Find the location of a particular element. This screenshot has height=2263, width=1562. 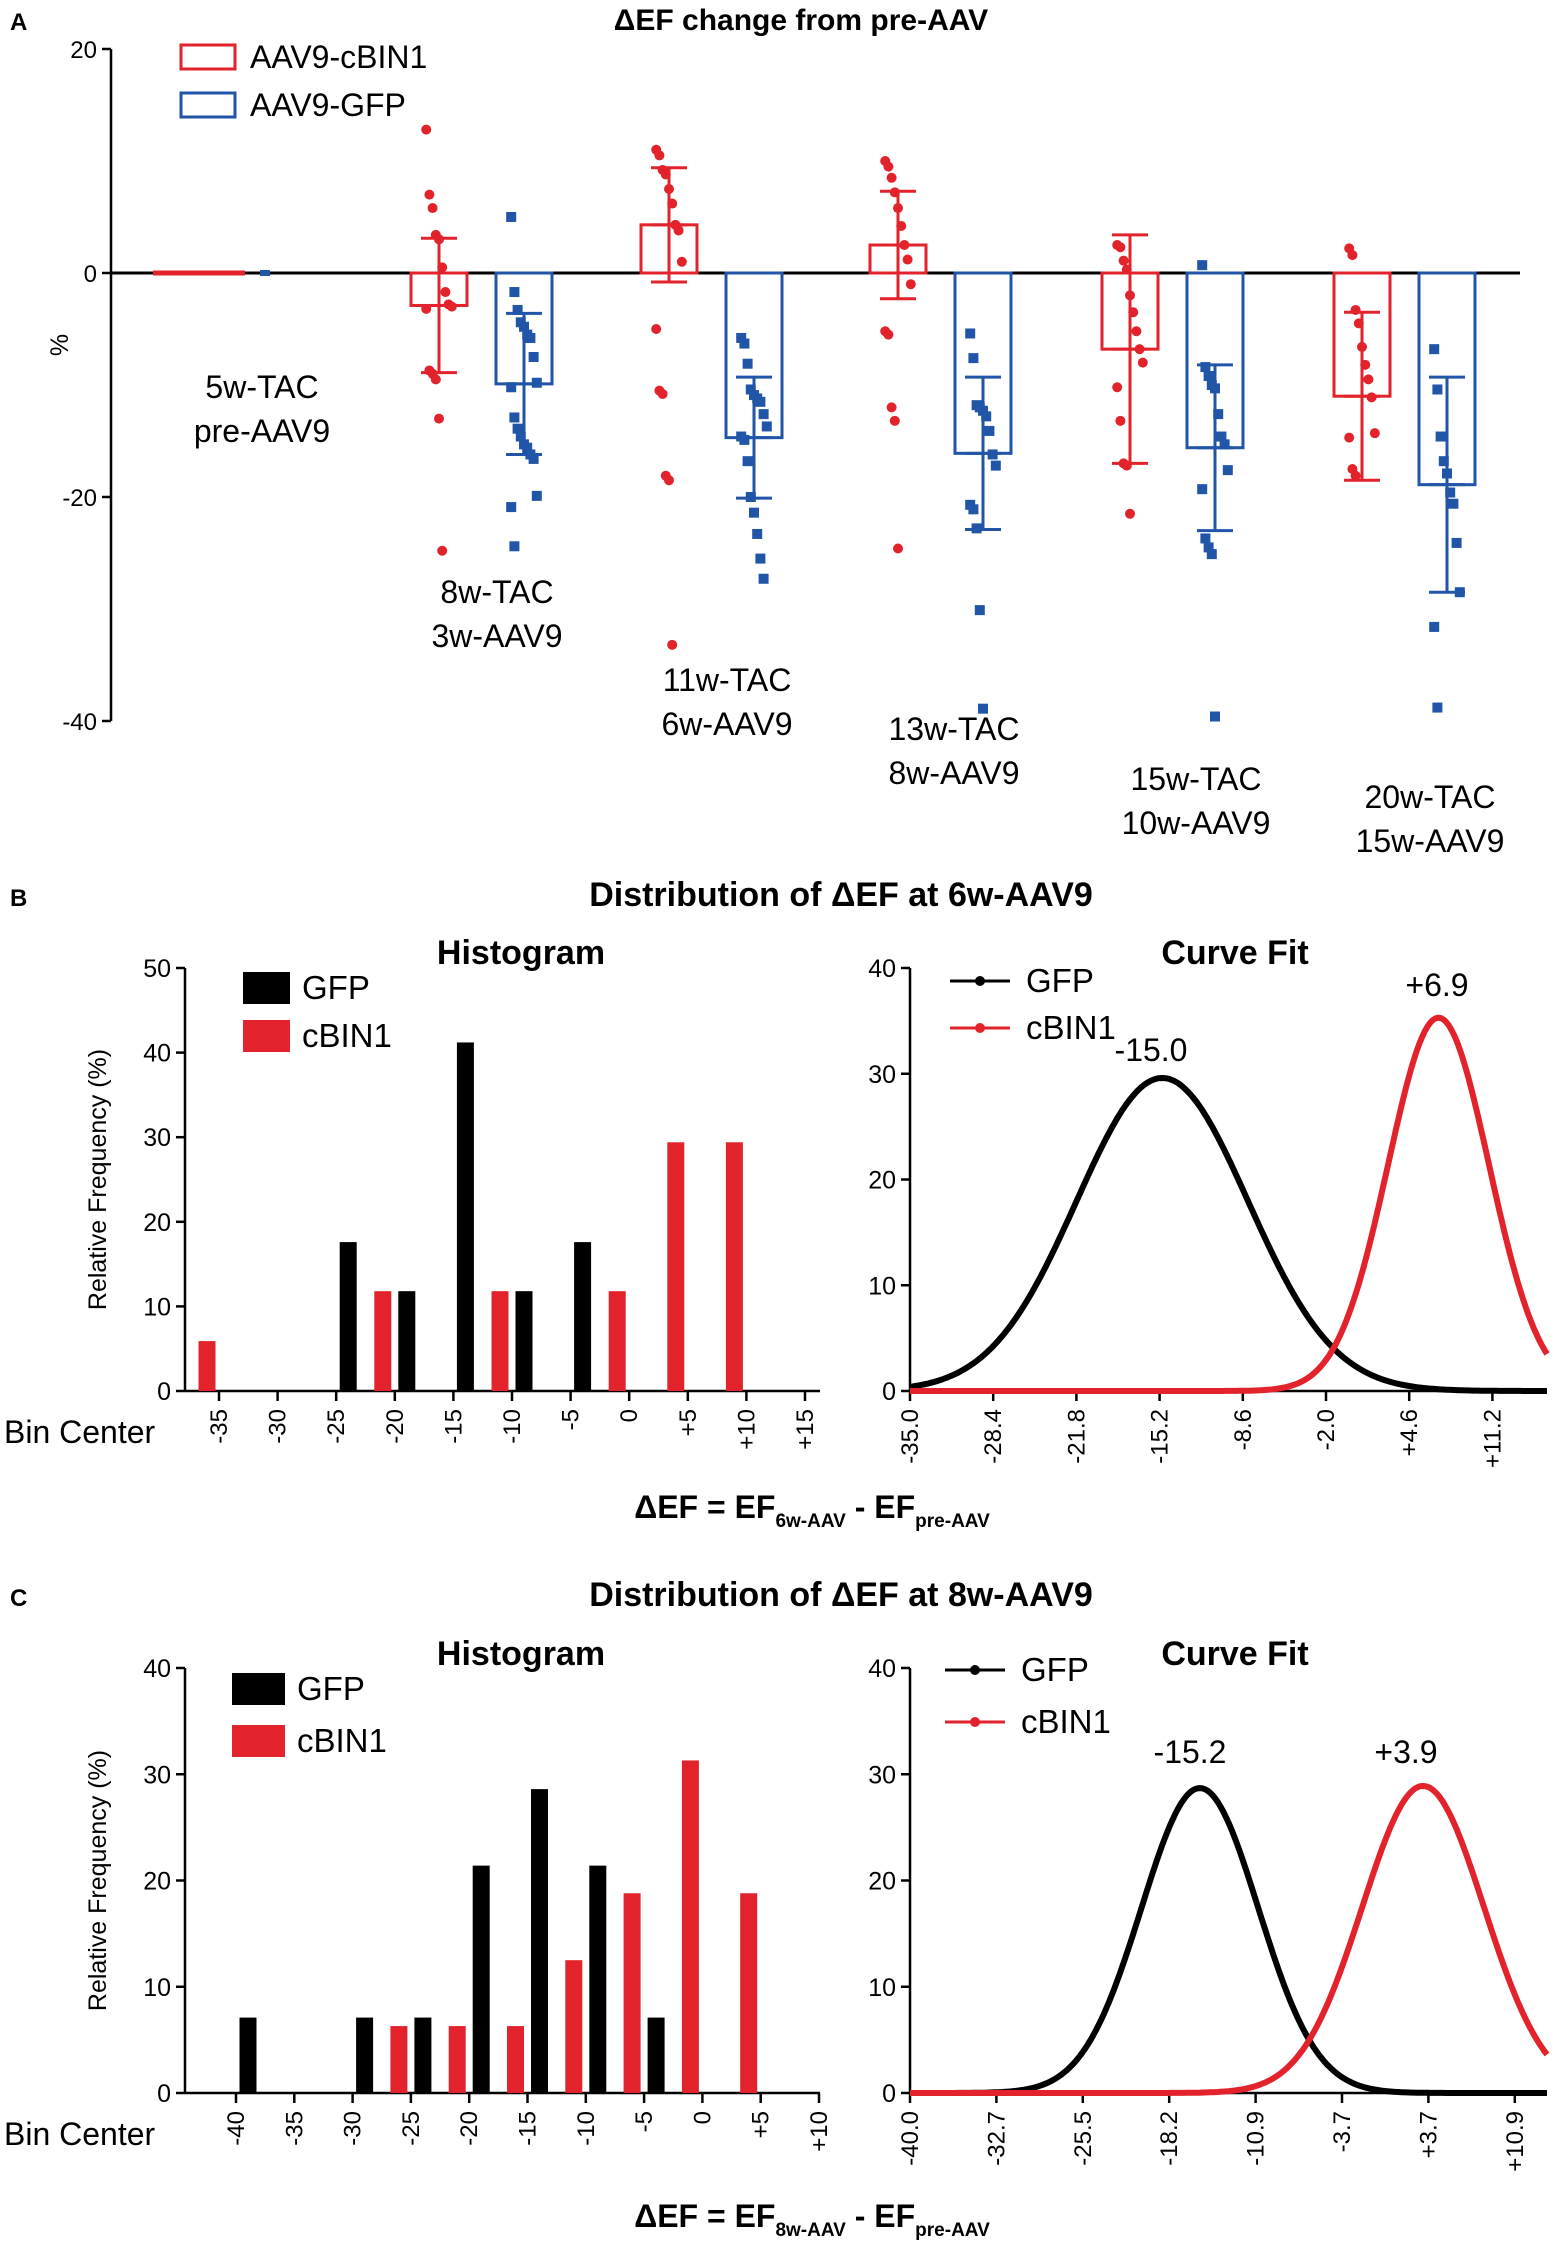

panel-c-formula-sub2: pre-AAV is located at coordinates (952, 2230).